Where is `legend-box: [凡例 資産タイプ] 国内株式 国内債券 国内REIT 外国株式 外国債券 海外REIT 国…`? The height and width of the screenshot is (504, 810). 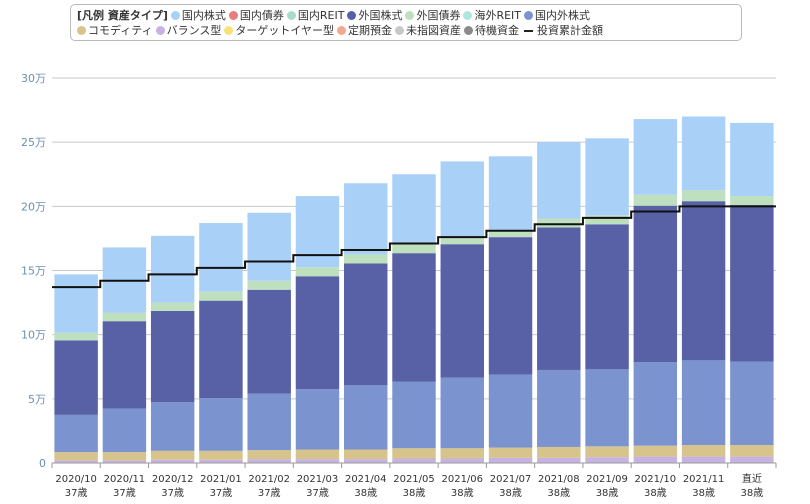 legend-box: [凡例 資産タイプ] 国内株式 国内債券 国内REIT 外国株式 外国債券 海外REIT 国… is located at coordinates (406, 22).